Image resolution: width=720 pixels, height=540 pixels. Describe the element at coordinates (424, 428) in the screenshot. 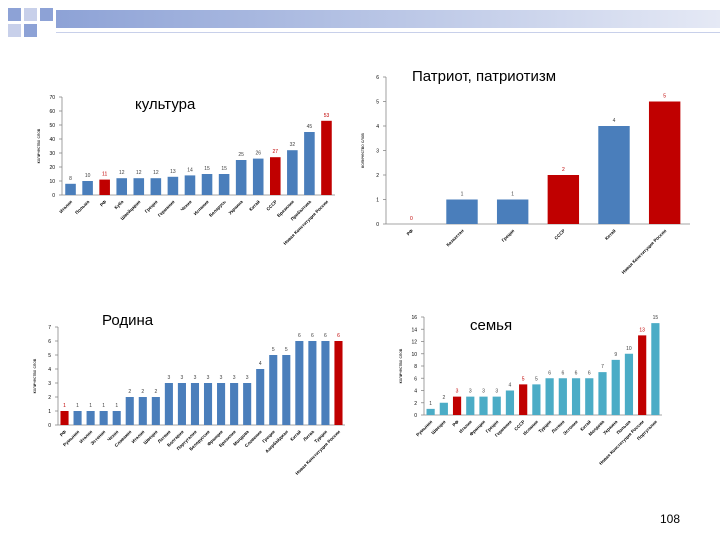

I see `category-label: Румыния` at that location.